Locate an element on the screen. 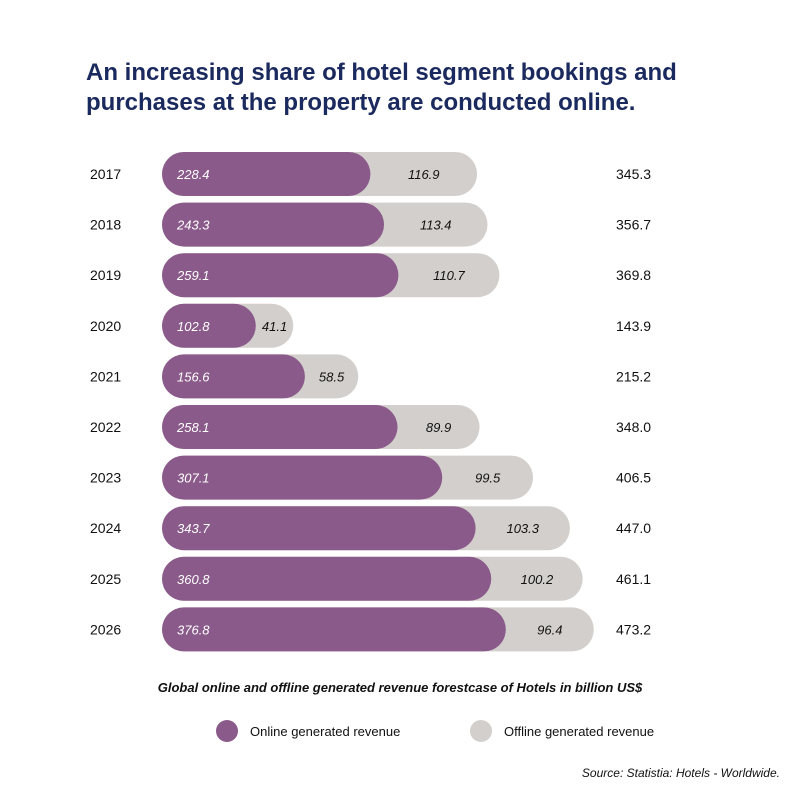 Image resolution: width=800 pixels, height=800 pixels. data-label-online: 307.1 is located at coordinates (193, 478).